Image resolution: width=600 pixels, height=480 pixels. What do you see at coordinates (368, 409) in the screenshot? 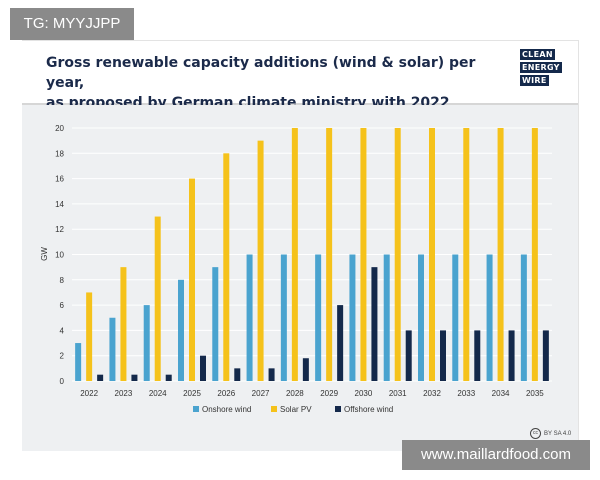
I see `legend-label: Offshore wind` at bounding box center [368, 409].